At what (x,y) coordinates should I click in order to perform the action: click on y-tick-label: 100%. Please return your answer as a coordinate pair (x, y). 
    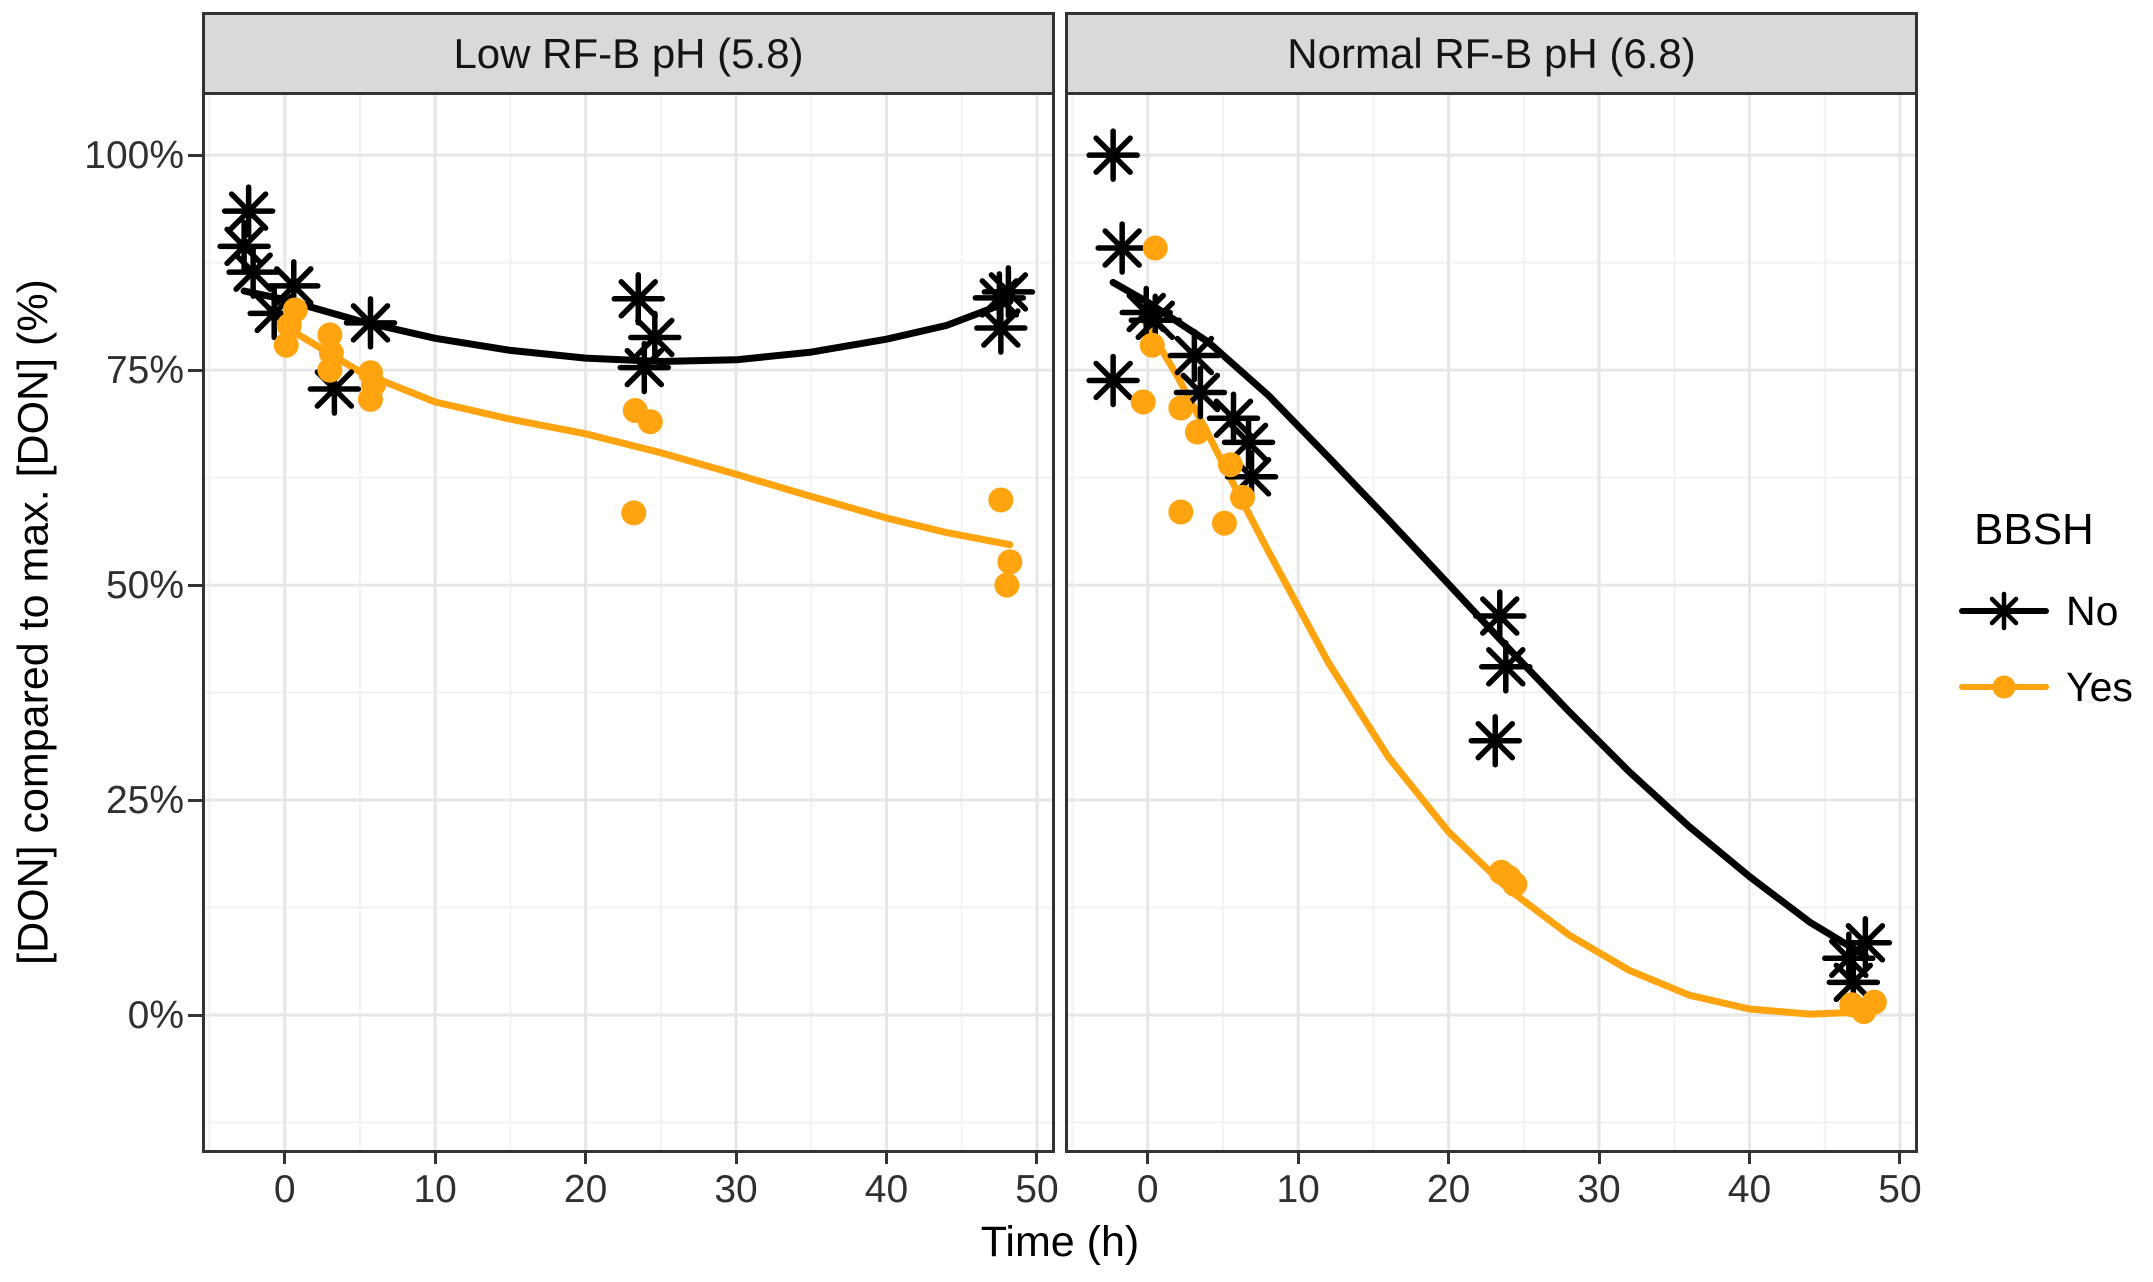
    Looking at the image, I should click on (134, 156).